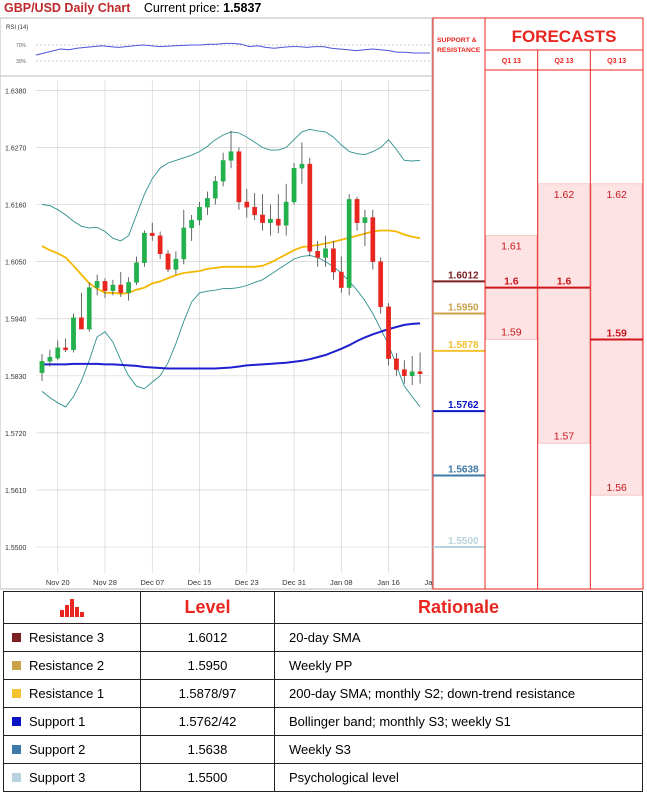 Image resolution: width=647 pixels, height=796 pixels. What do you see at coordinates (458, 607) in the screenshot?
I see `rationale-header: Rationale` at bounding box center [458, 607].